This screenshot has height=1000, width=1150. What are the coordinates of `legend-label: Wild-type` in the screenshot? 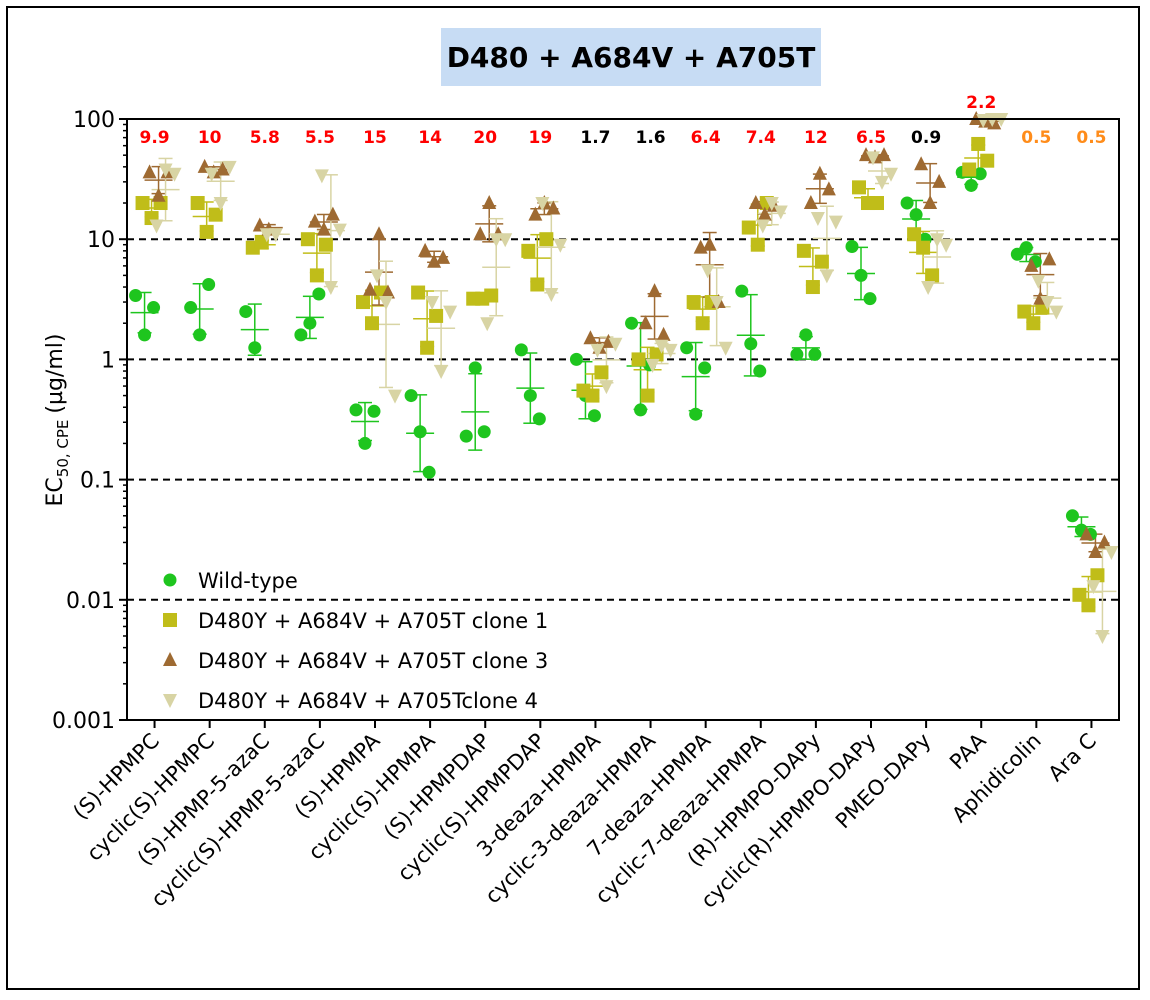 It's located at (248, 581).